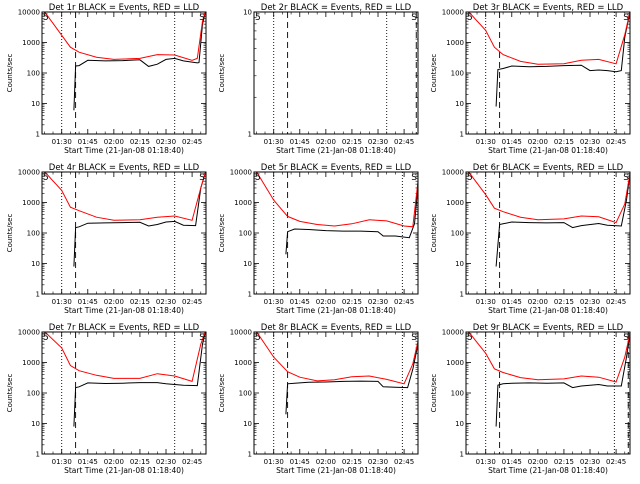 This screenshot has height=484, width=640. I want to click on panel-title: Det 3r BLACK = Events, RED = LLD, so click(548, 8).